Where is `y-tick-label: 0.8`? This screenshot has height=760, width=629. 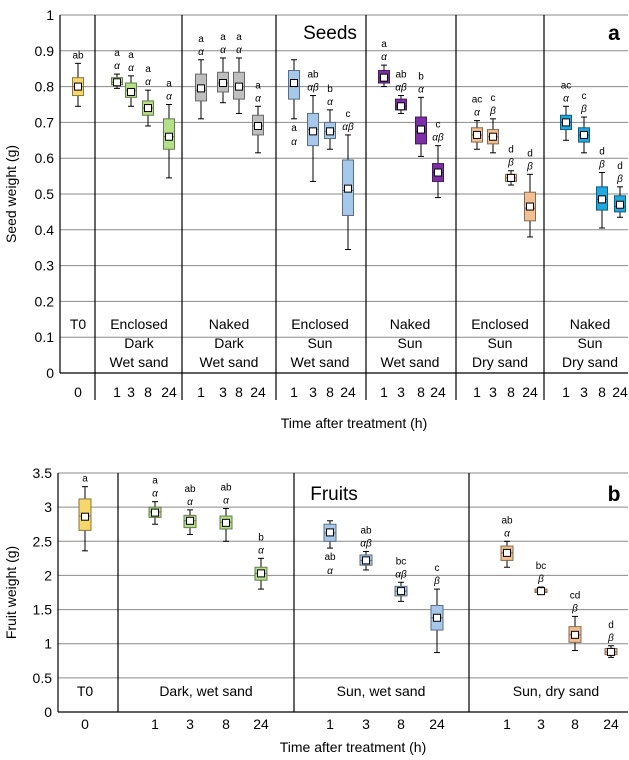
y-tick-label: 0.8 is located at coordinates (45, 87).